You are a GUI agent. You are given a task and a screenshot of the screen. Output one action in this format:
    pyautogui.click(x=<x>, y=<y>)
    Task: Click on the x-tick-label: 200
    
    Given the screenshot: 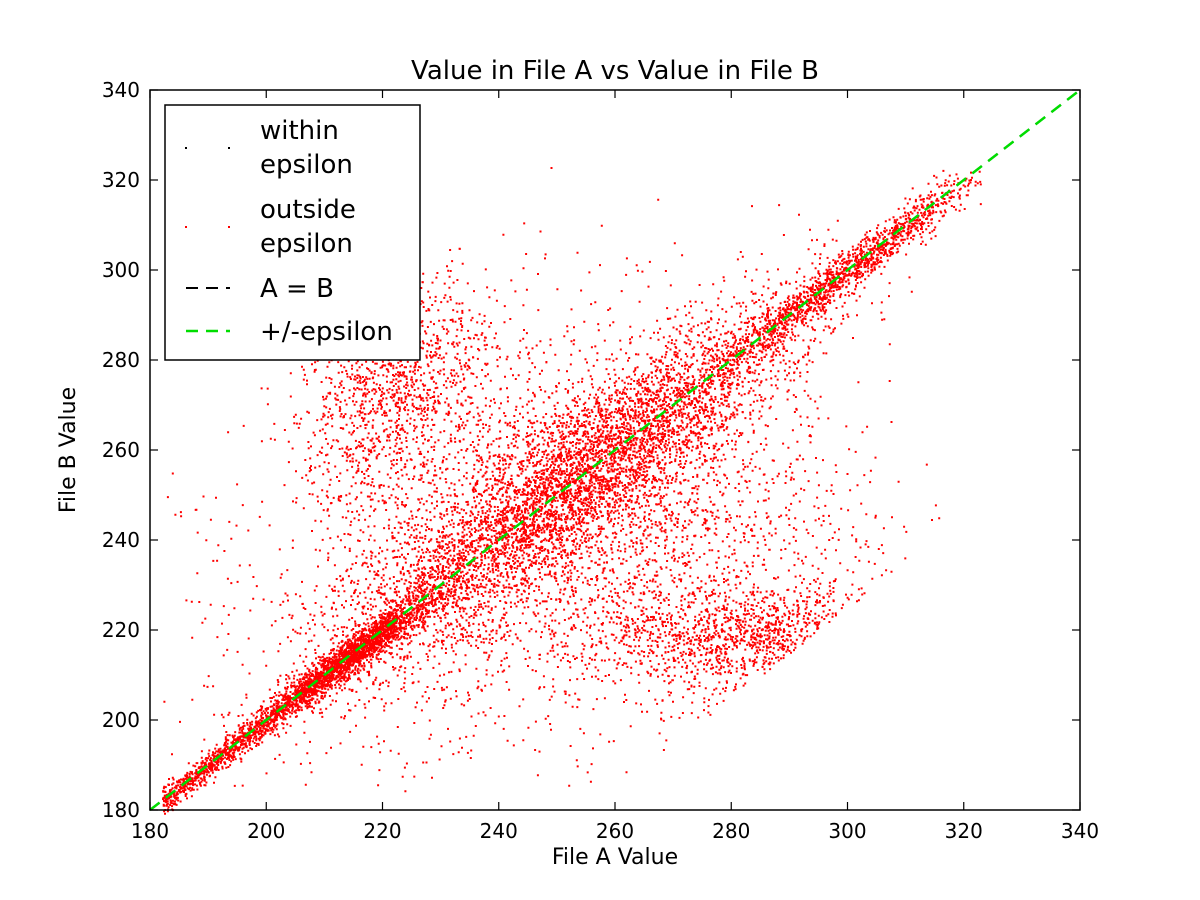 What is the action you would take?
    pyautogui.click(x=266, y=831)
    